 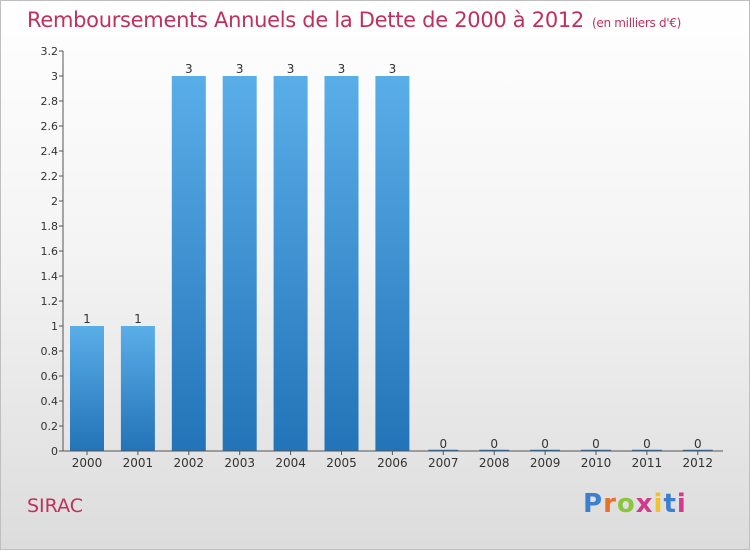 I want to click on y-tick-label: 2.8, so click(x=50, y=101).